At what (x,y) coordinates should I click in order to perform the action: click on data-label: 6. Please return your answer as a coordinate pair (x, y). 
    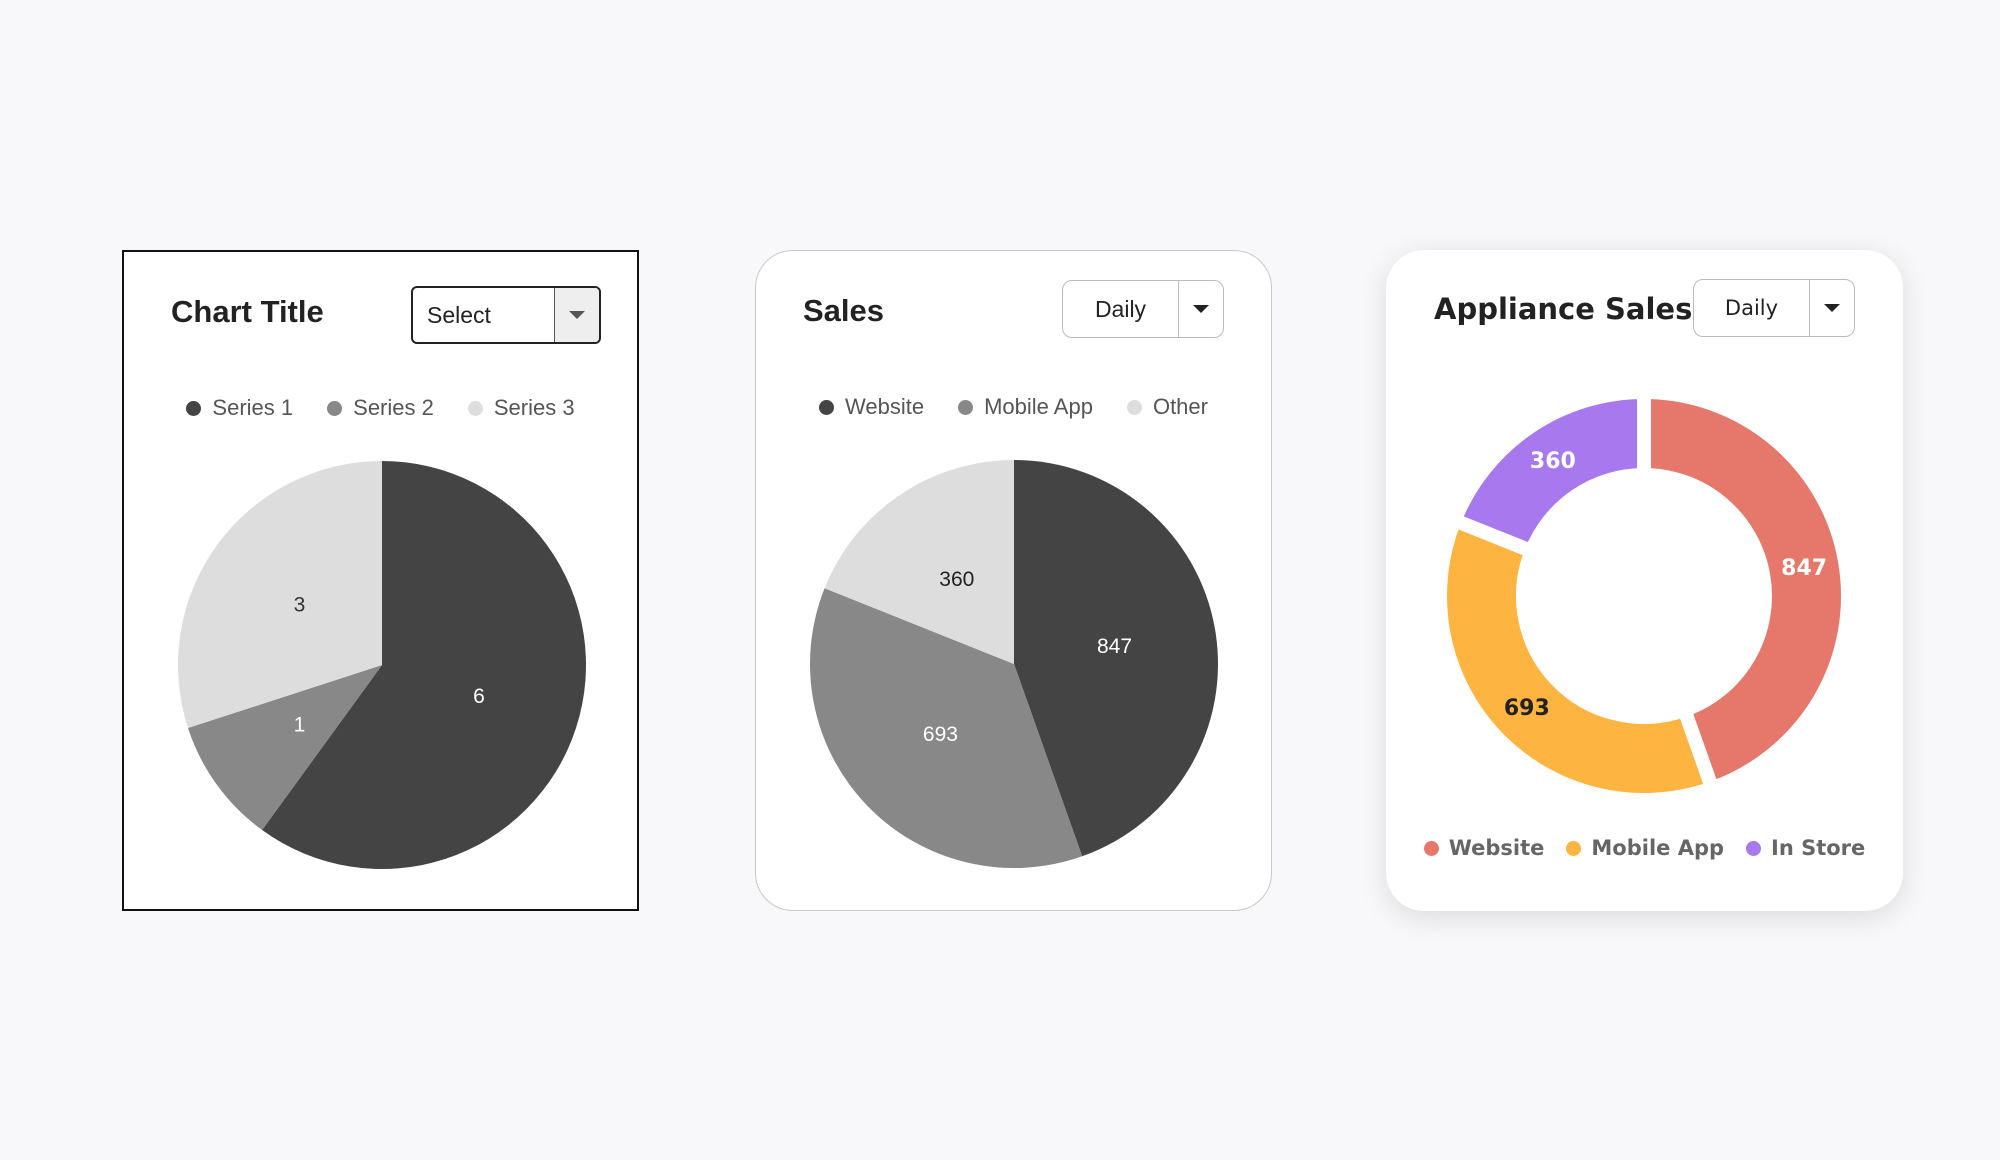
    Looking at the image, I should click on (479, 696).